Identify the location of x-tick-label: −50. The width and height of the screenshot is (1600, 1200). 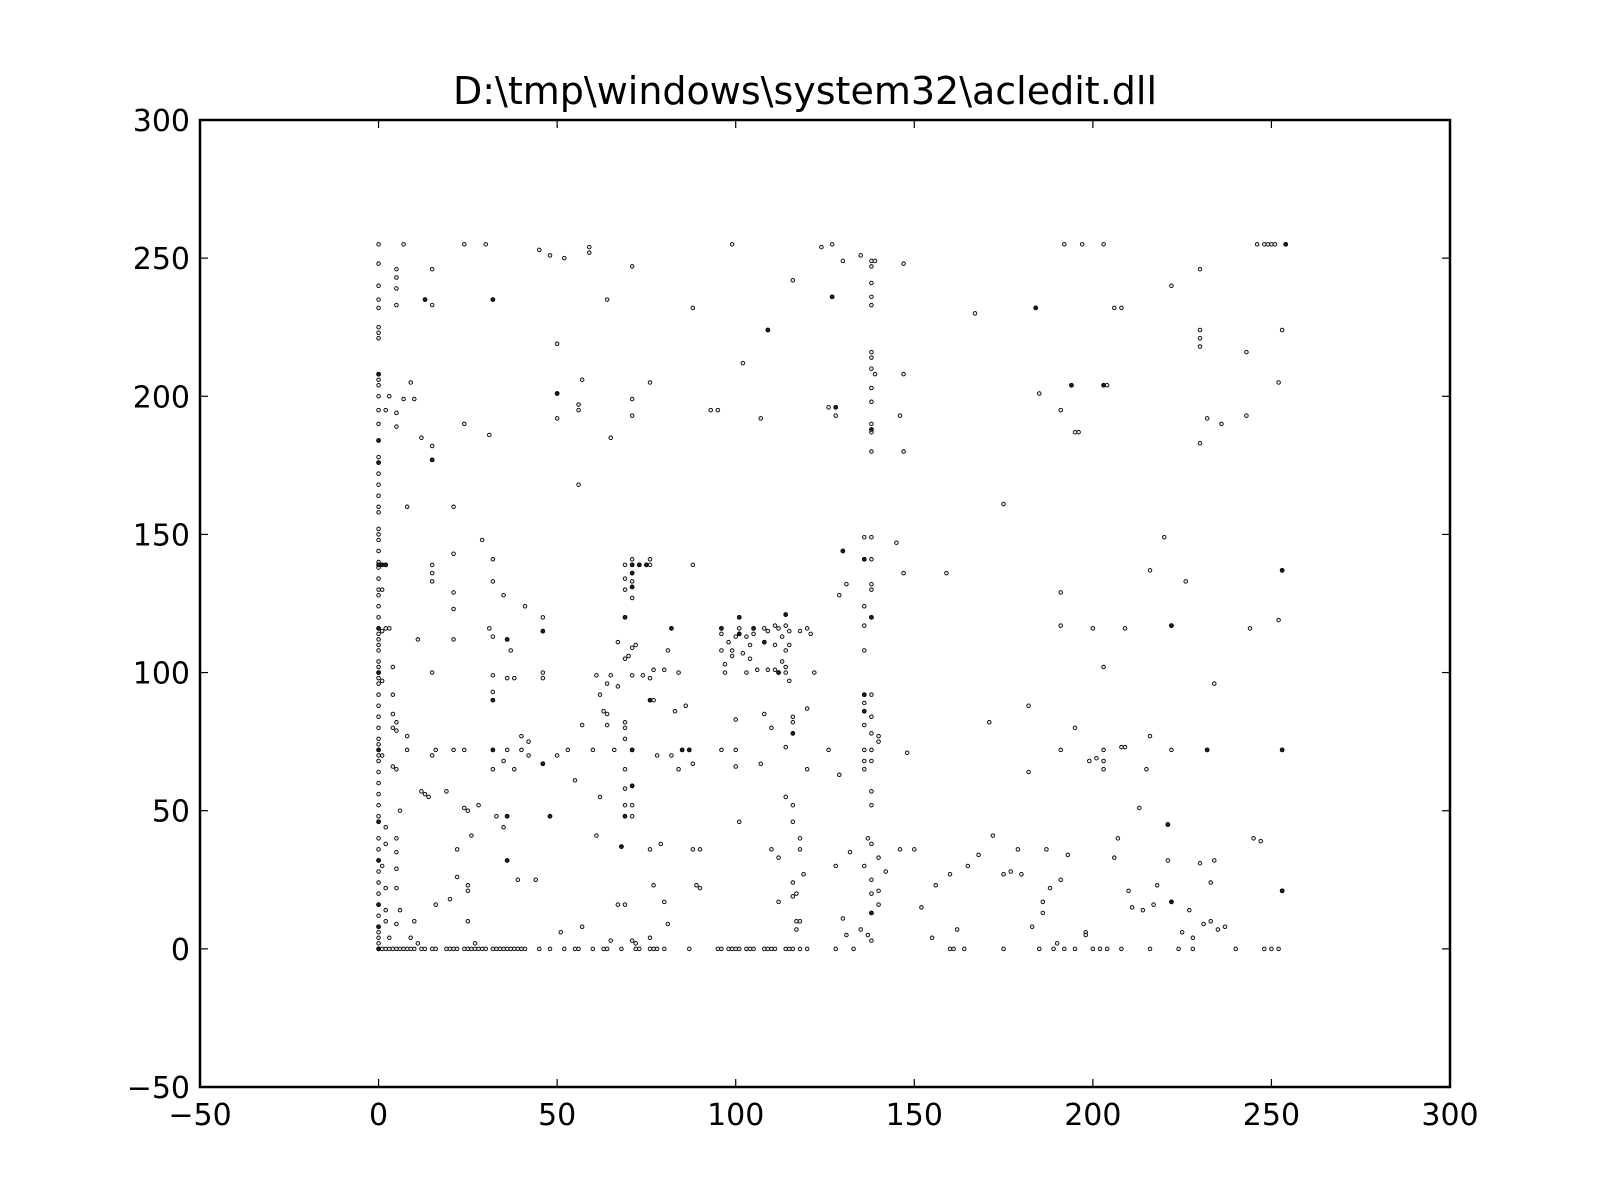
(199, 1115).